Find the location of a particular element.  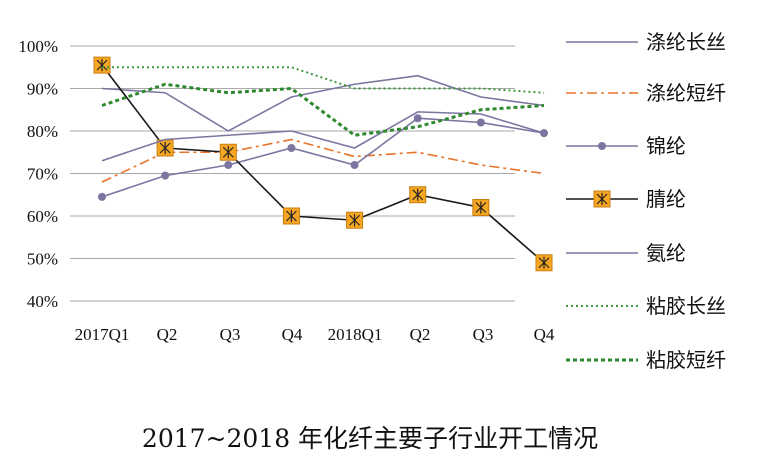

y-tick-label: 80% is located at coordinates (42, 131).